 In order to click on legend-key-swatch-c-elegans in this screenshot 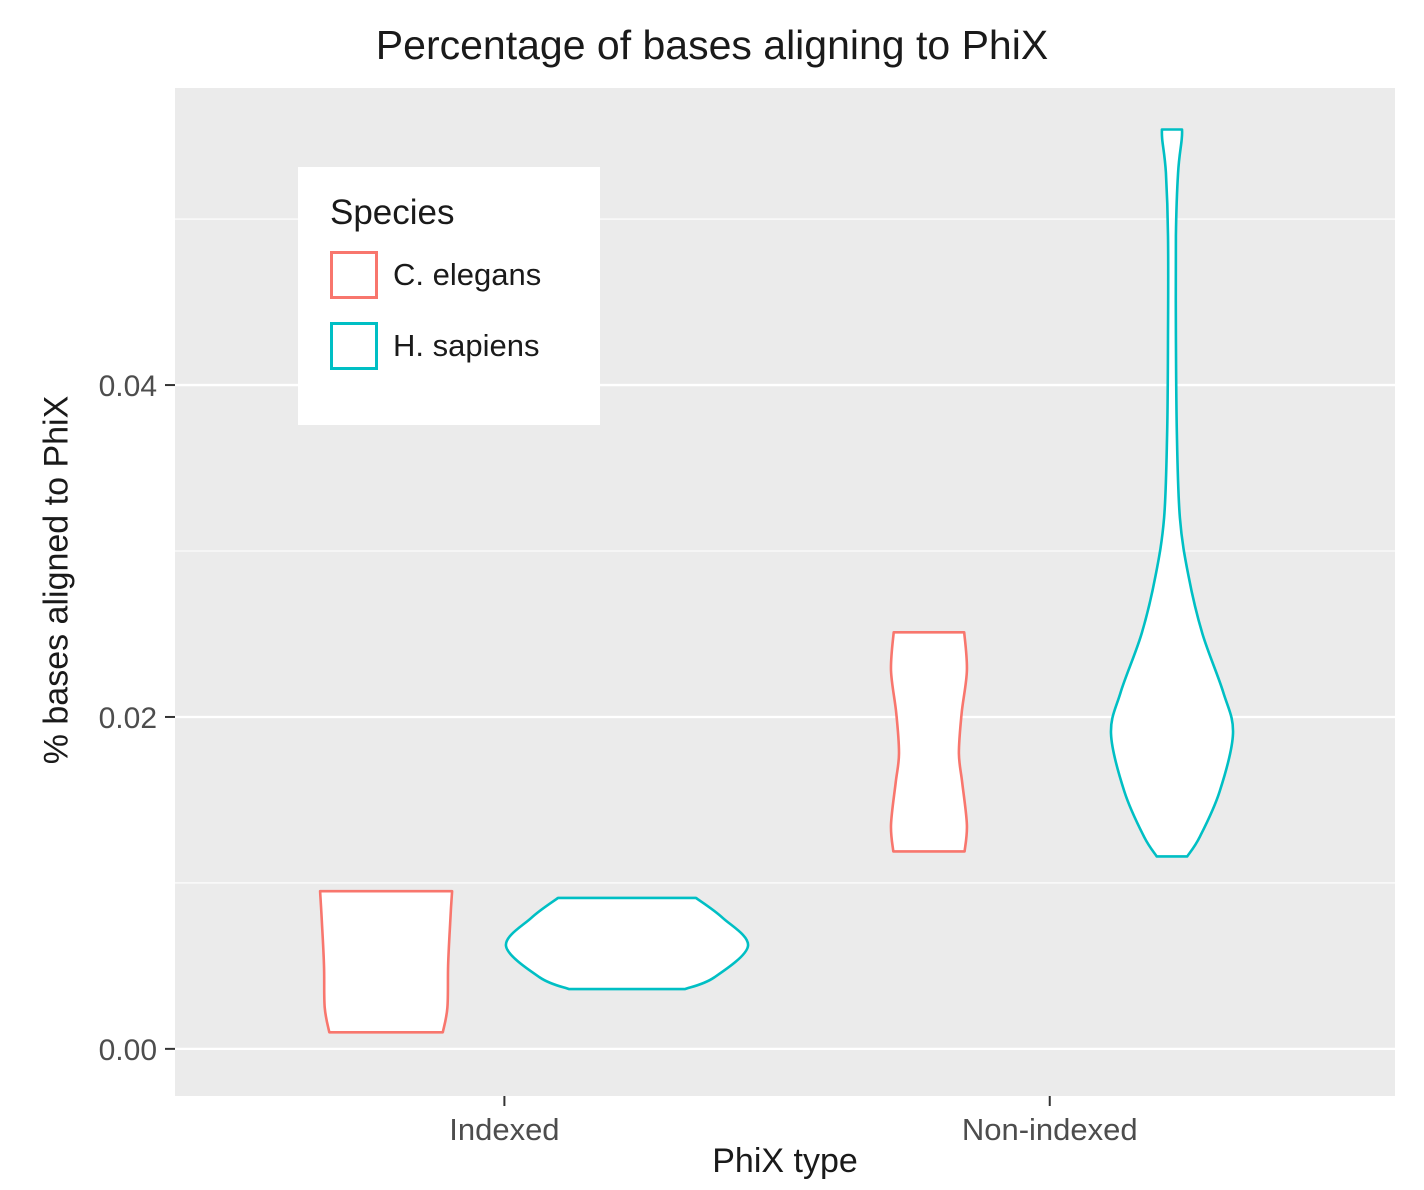, I will do `click(354, 275)`.